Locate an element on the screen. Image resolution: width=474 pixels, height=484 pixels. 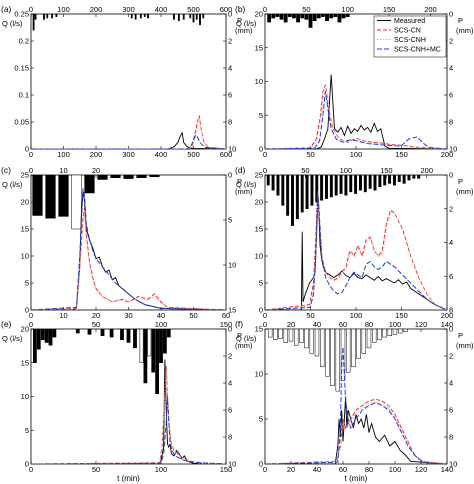
y2-tick-label: 8 is located at coordinates (451, 437).